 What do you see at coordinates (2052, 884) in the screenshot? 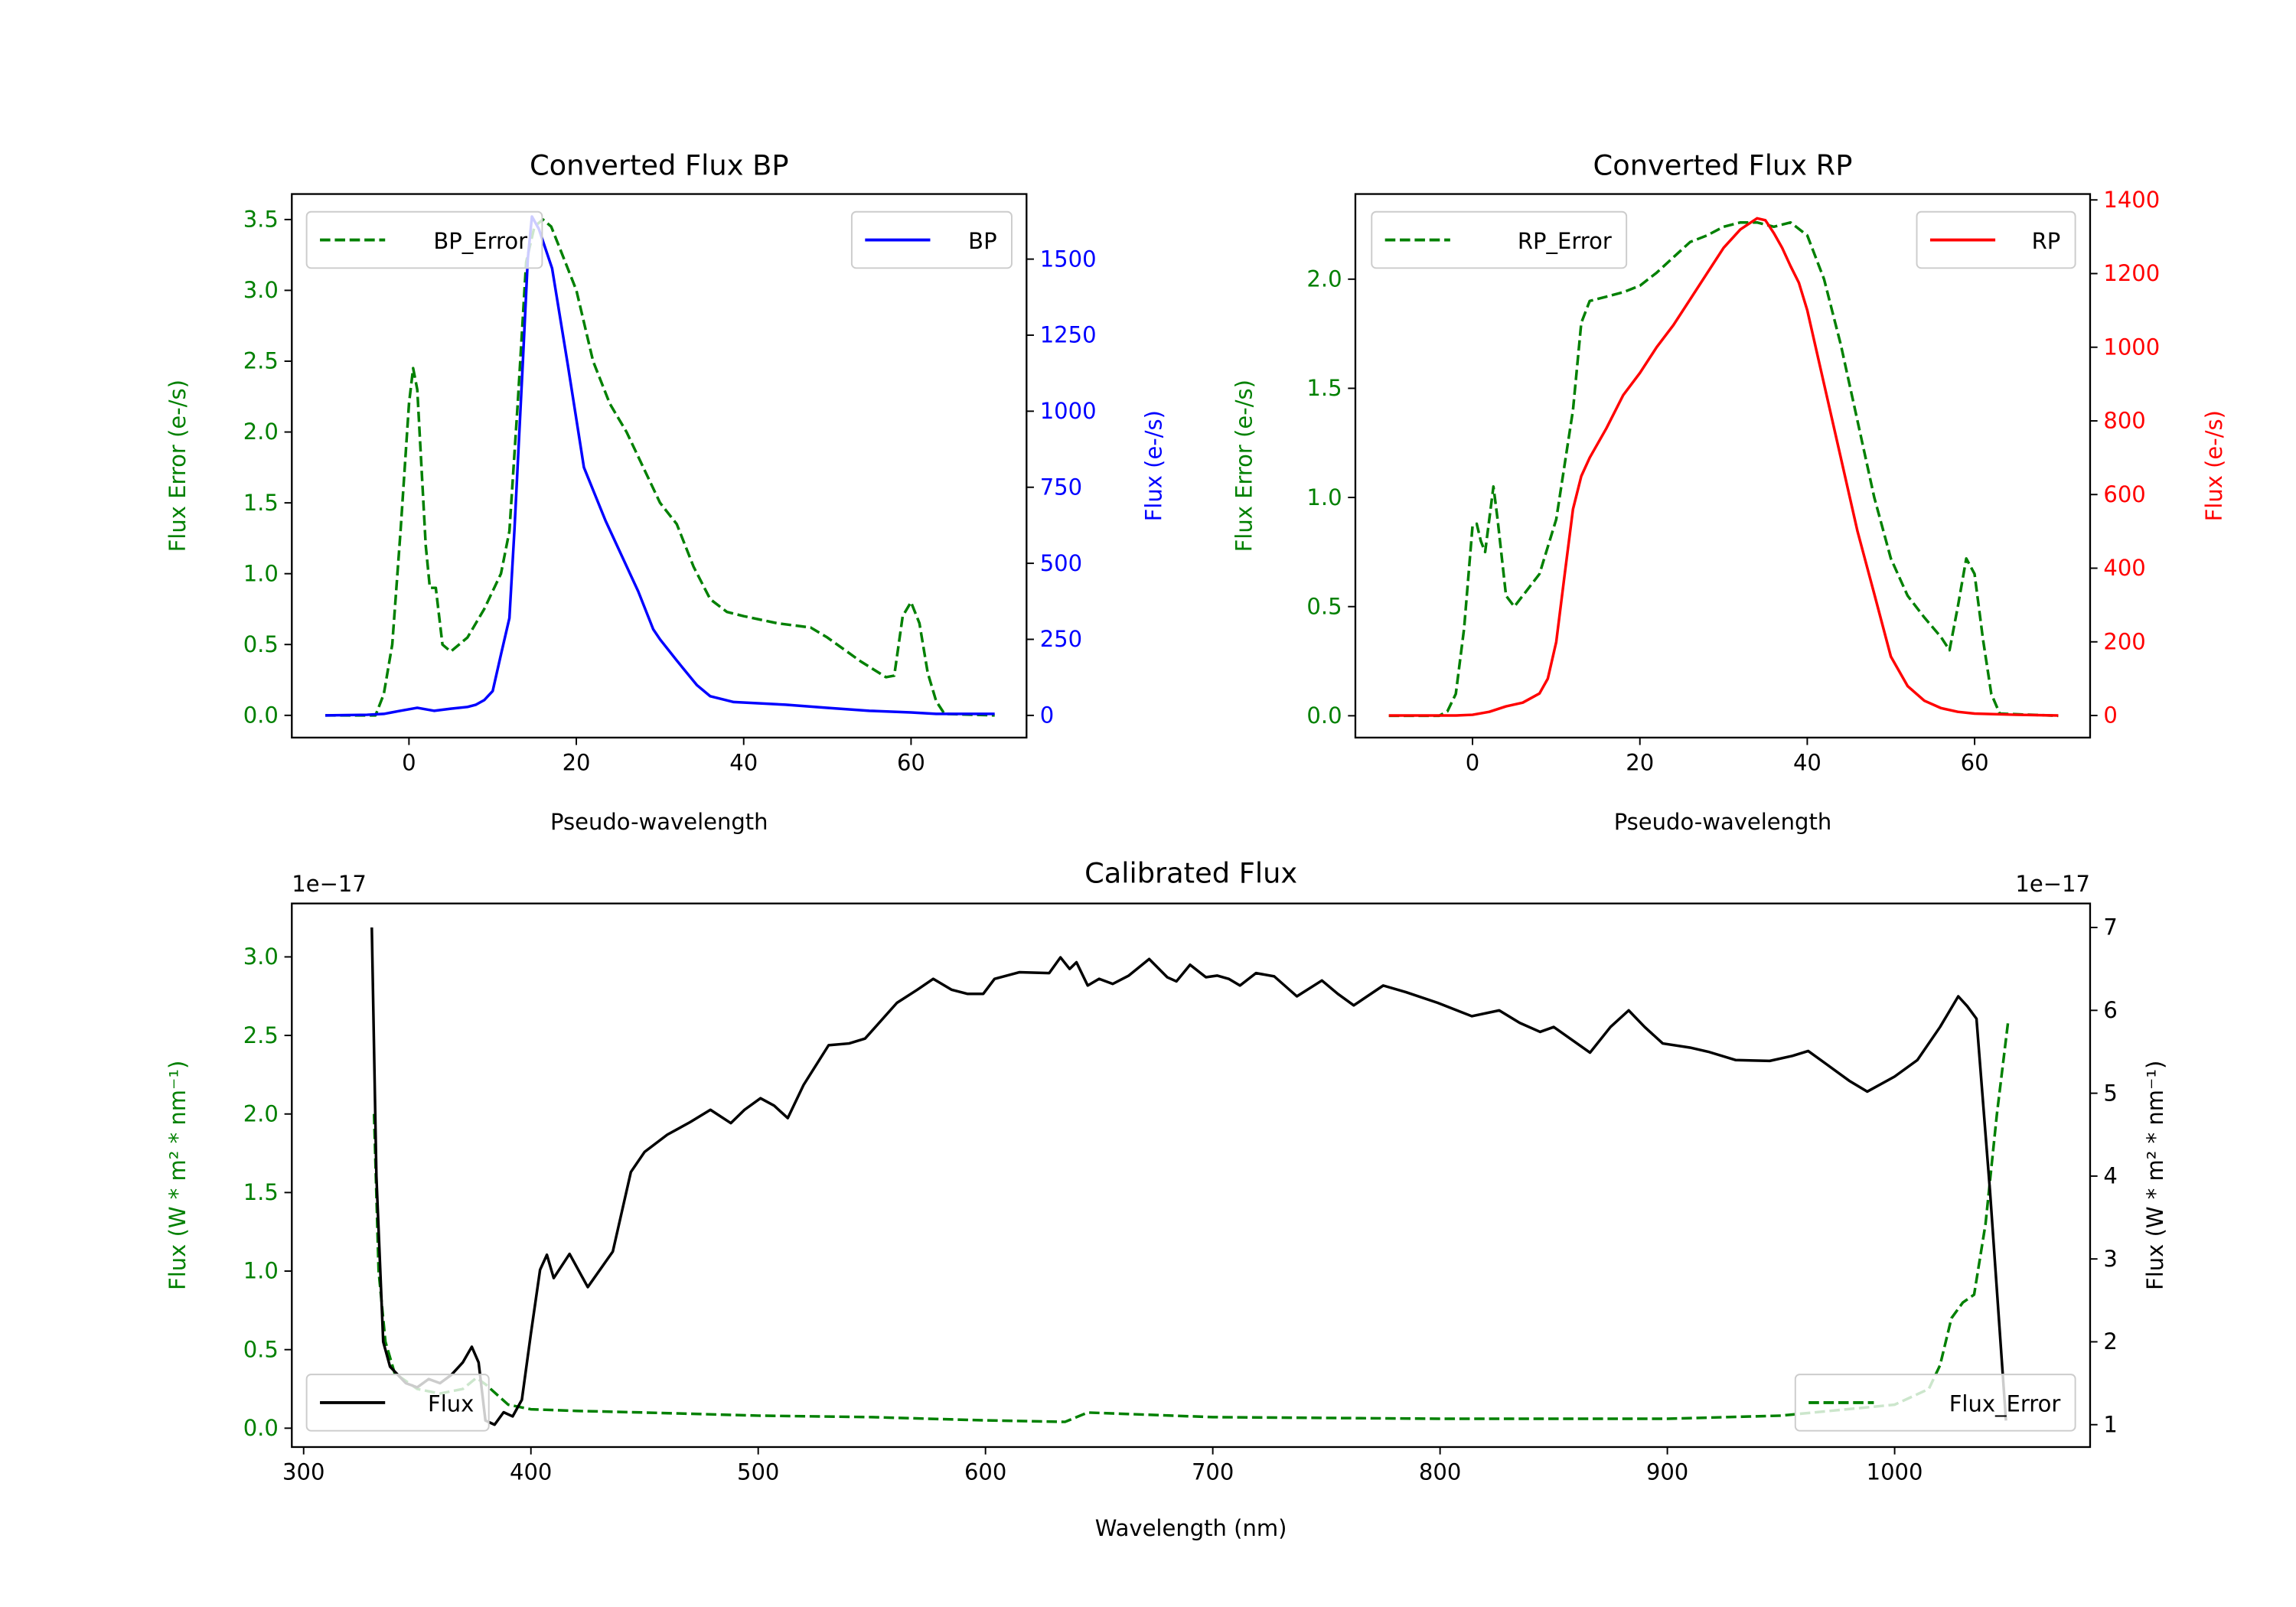
I see `y-right-offset-text: 1e−17` at bounding box center [2052, 884].